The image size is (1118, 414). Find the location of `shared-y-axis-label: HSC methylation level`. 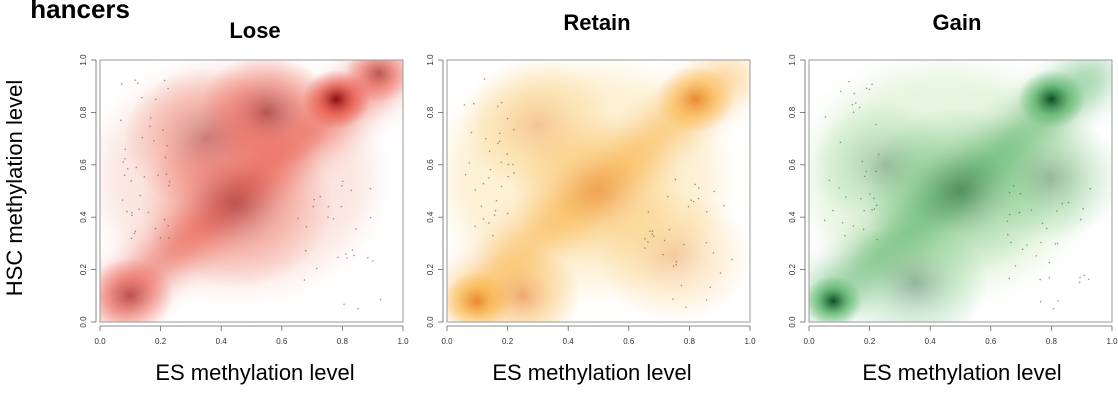

shared-y-axis-label: HSC methylation level is located at coordinates (14, 188).